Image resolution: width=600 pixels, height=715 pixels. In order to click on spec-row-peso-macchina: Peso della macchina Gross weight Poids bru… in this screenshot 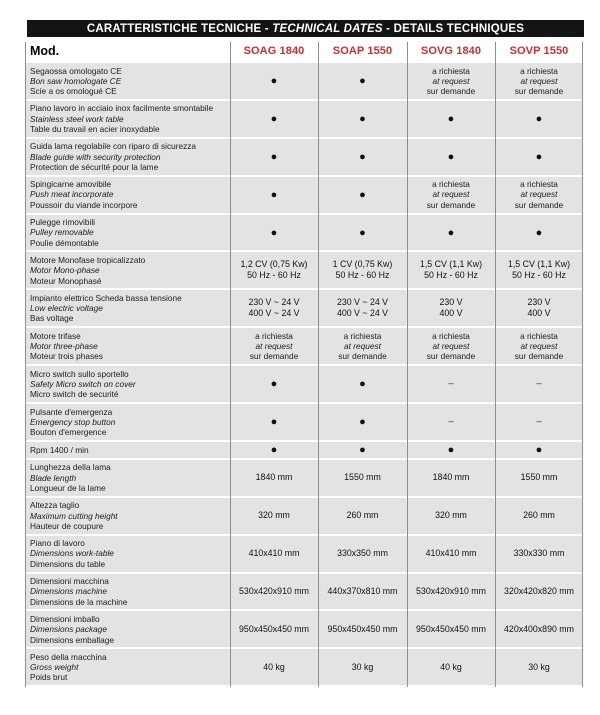, I will do `click(304, 667)`.